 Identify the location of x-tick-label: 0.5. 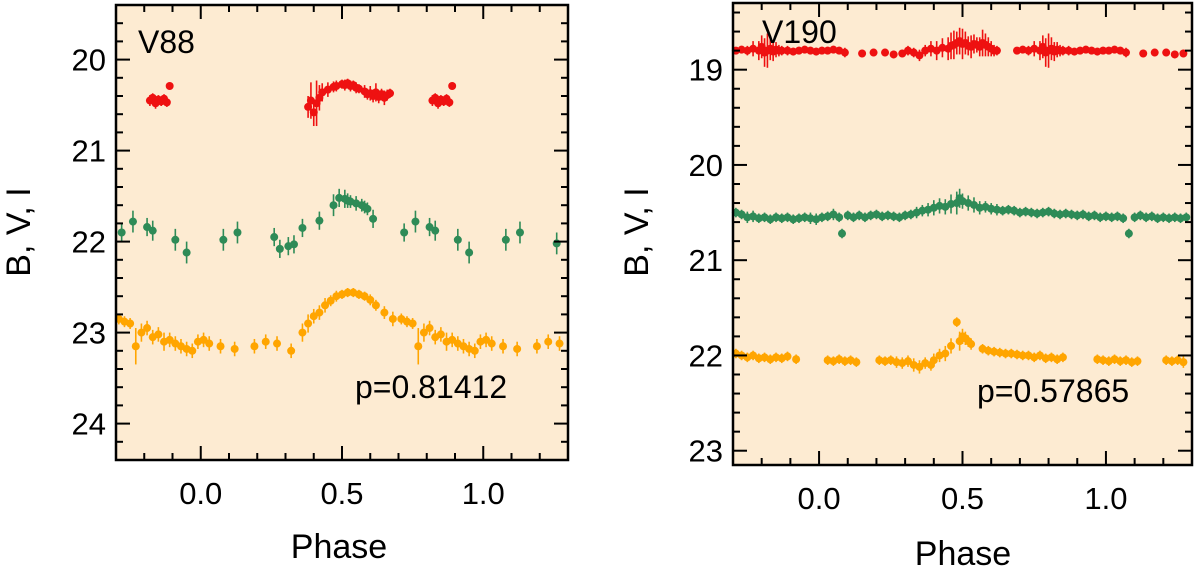
(341, 493).